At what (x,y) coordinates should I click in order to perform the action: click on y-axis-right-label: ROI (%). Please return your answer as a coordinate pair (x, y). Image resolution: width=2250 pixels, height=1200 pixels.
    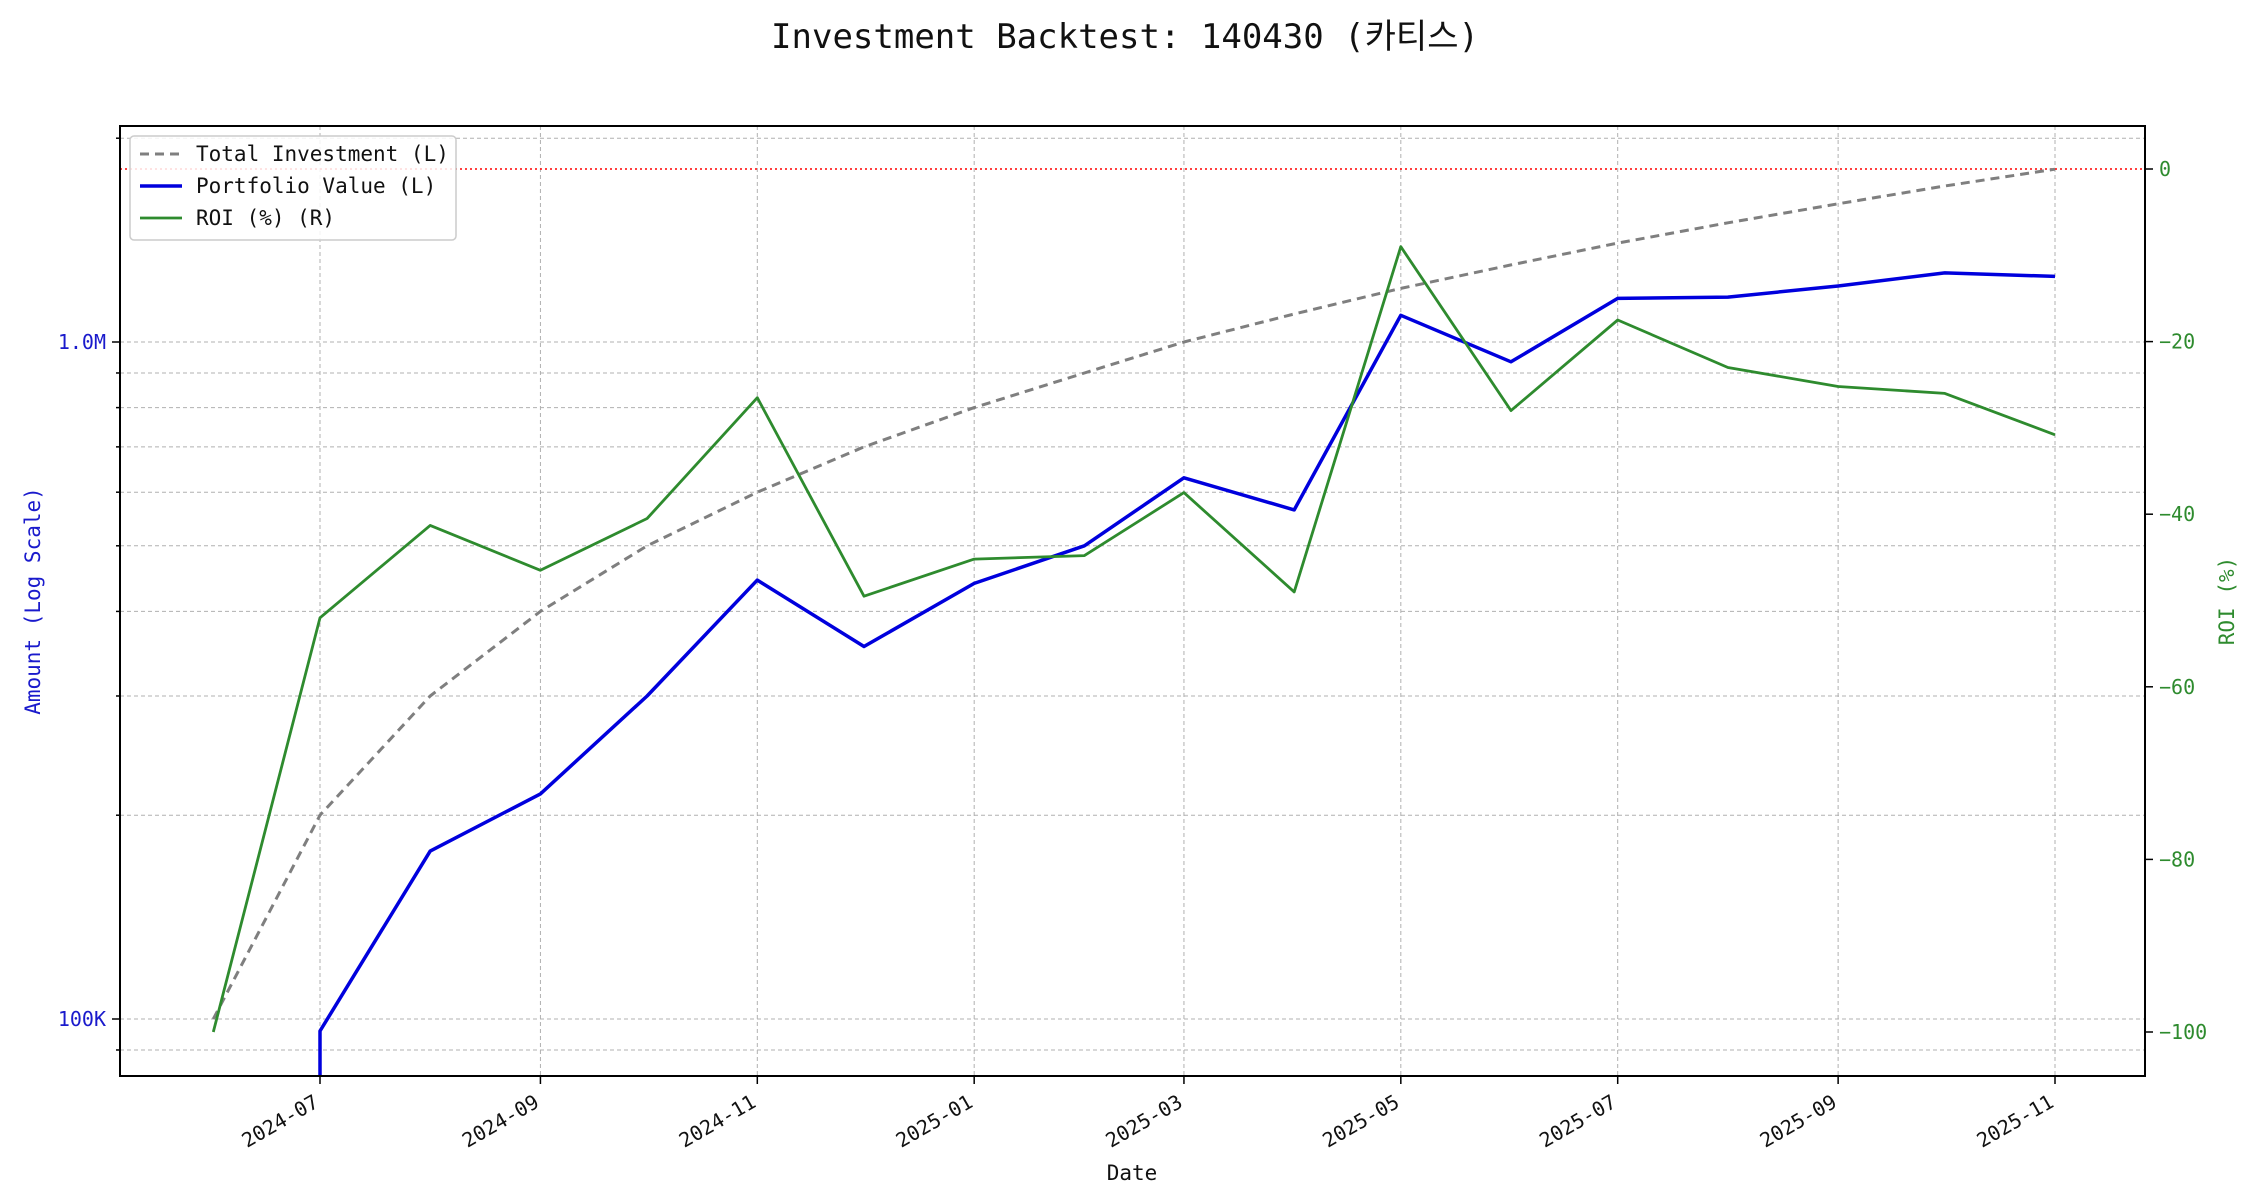
    Looking at the image, I should click on (2227, 601).